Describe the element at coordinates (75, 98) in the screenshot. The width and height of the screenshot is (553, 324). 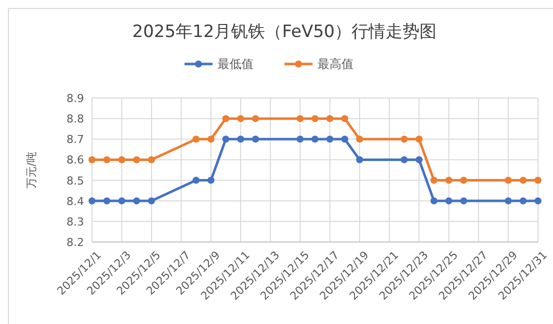
I see `y-tick-label: 8.9` at that location.